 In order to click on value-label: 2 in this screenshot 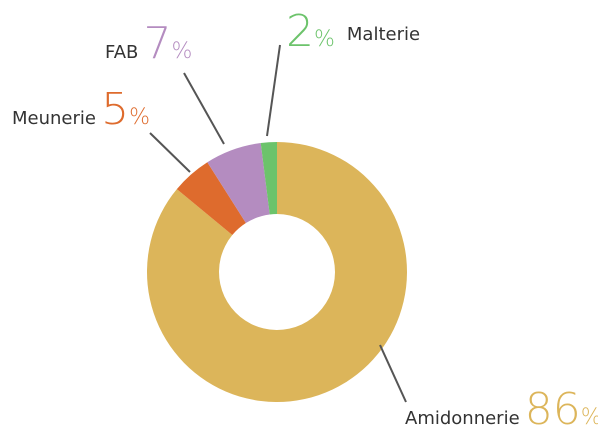, I will do `click(300, 31)`.